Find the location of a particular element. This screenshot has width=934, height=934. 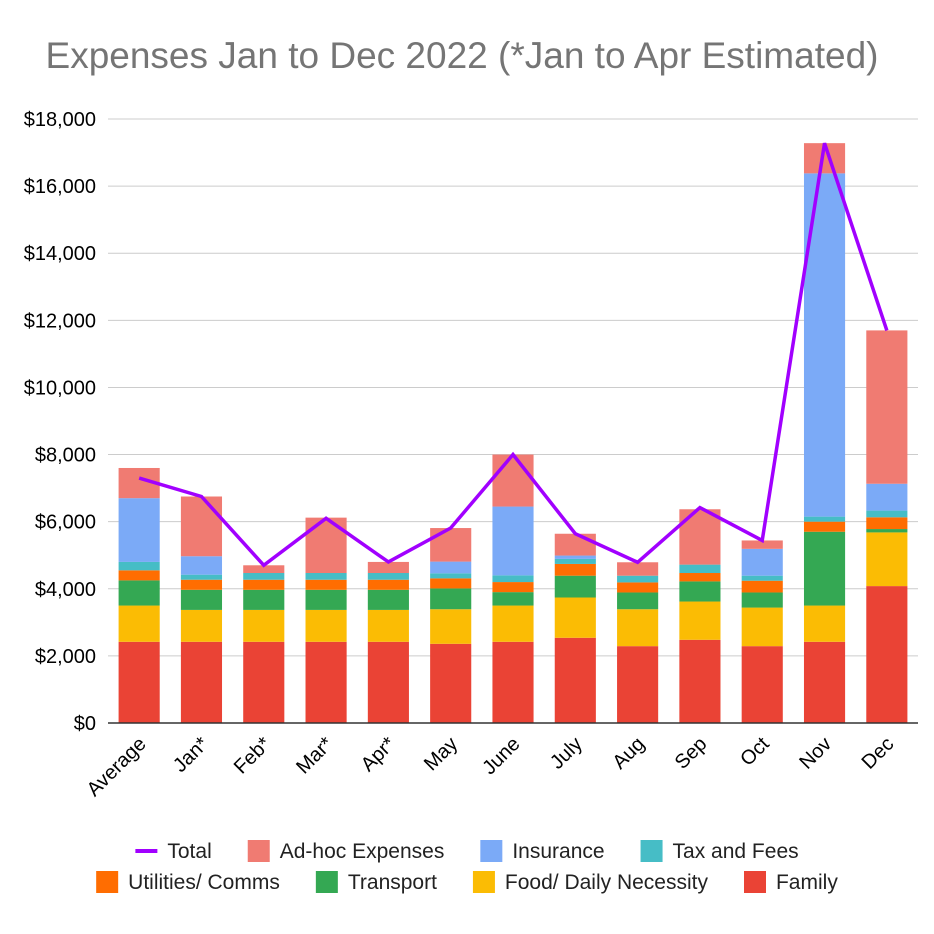

y-tick-label: $16,000 is located at coordinates (60, 187).